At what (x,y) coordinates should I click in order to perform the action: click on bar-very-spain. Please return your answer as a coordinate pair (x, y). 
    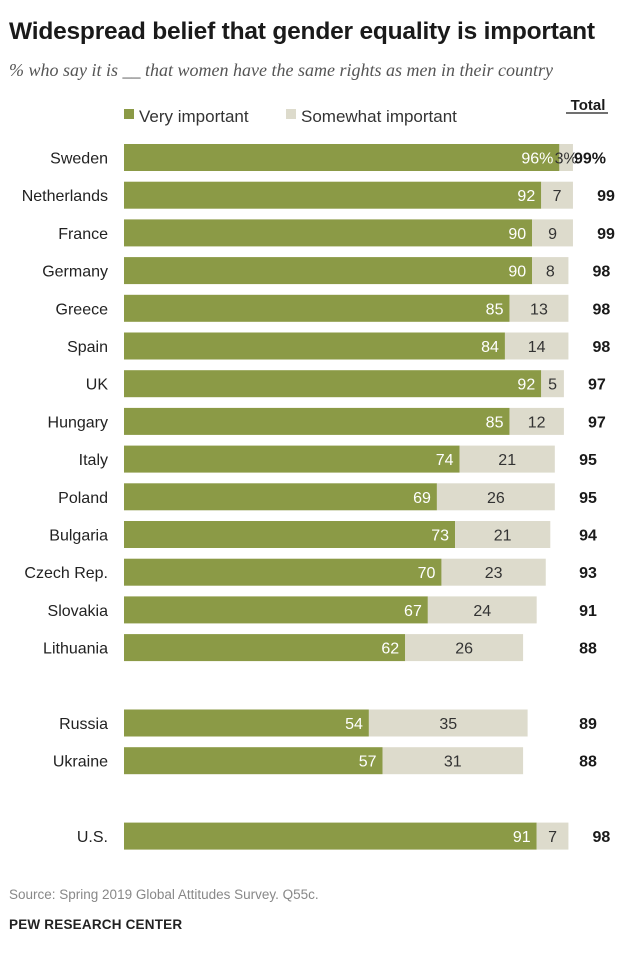
    Looking at the image, I should click on (314, 346).